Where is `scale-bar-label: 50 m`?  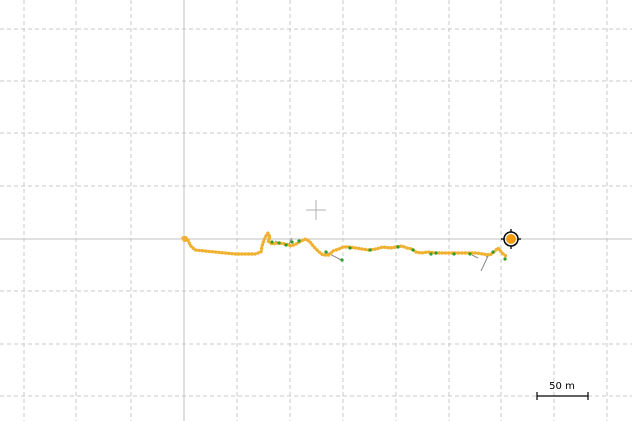 scale-bar-label: 50 m is located at coordinates (562, 386).